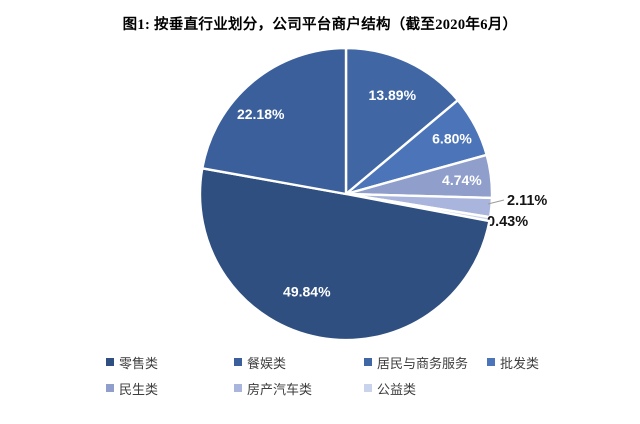 The height and width of the screenshot is (424, 640). I want to click on legend-item-3: 批发类, so click(513, 362).